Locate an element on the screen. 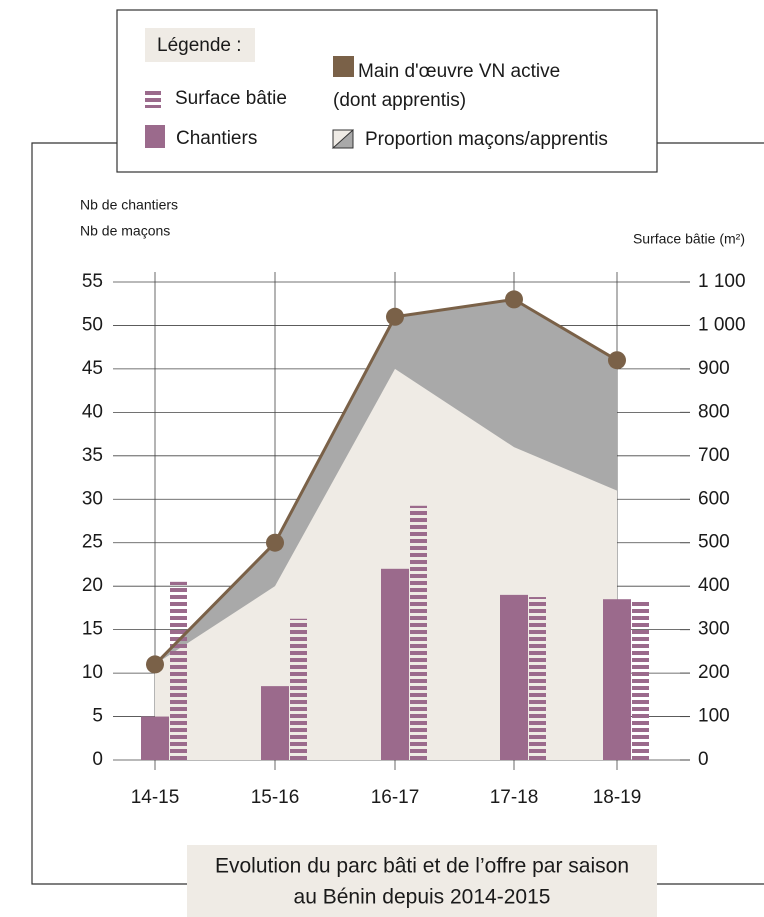 The height and width of the screenshot is (917, 764). legend-title-bg is located at coordinates (200, 45).